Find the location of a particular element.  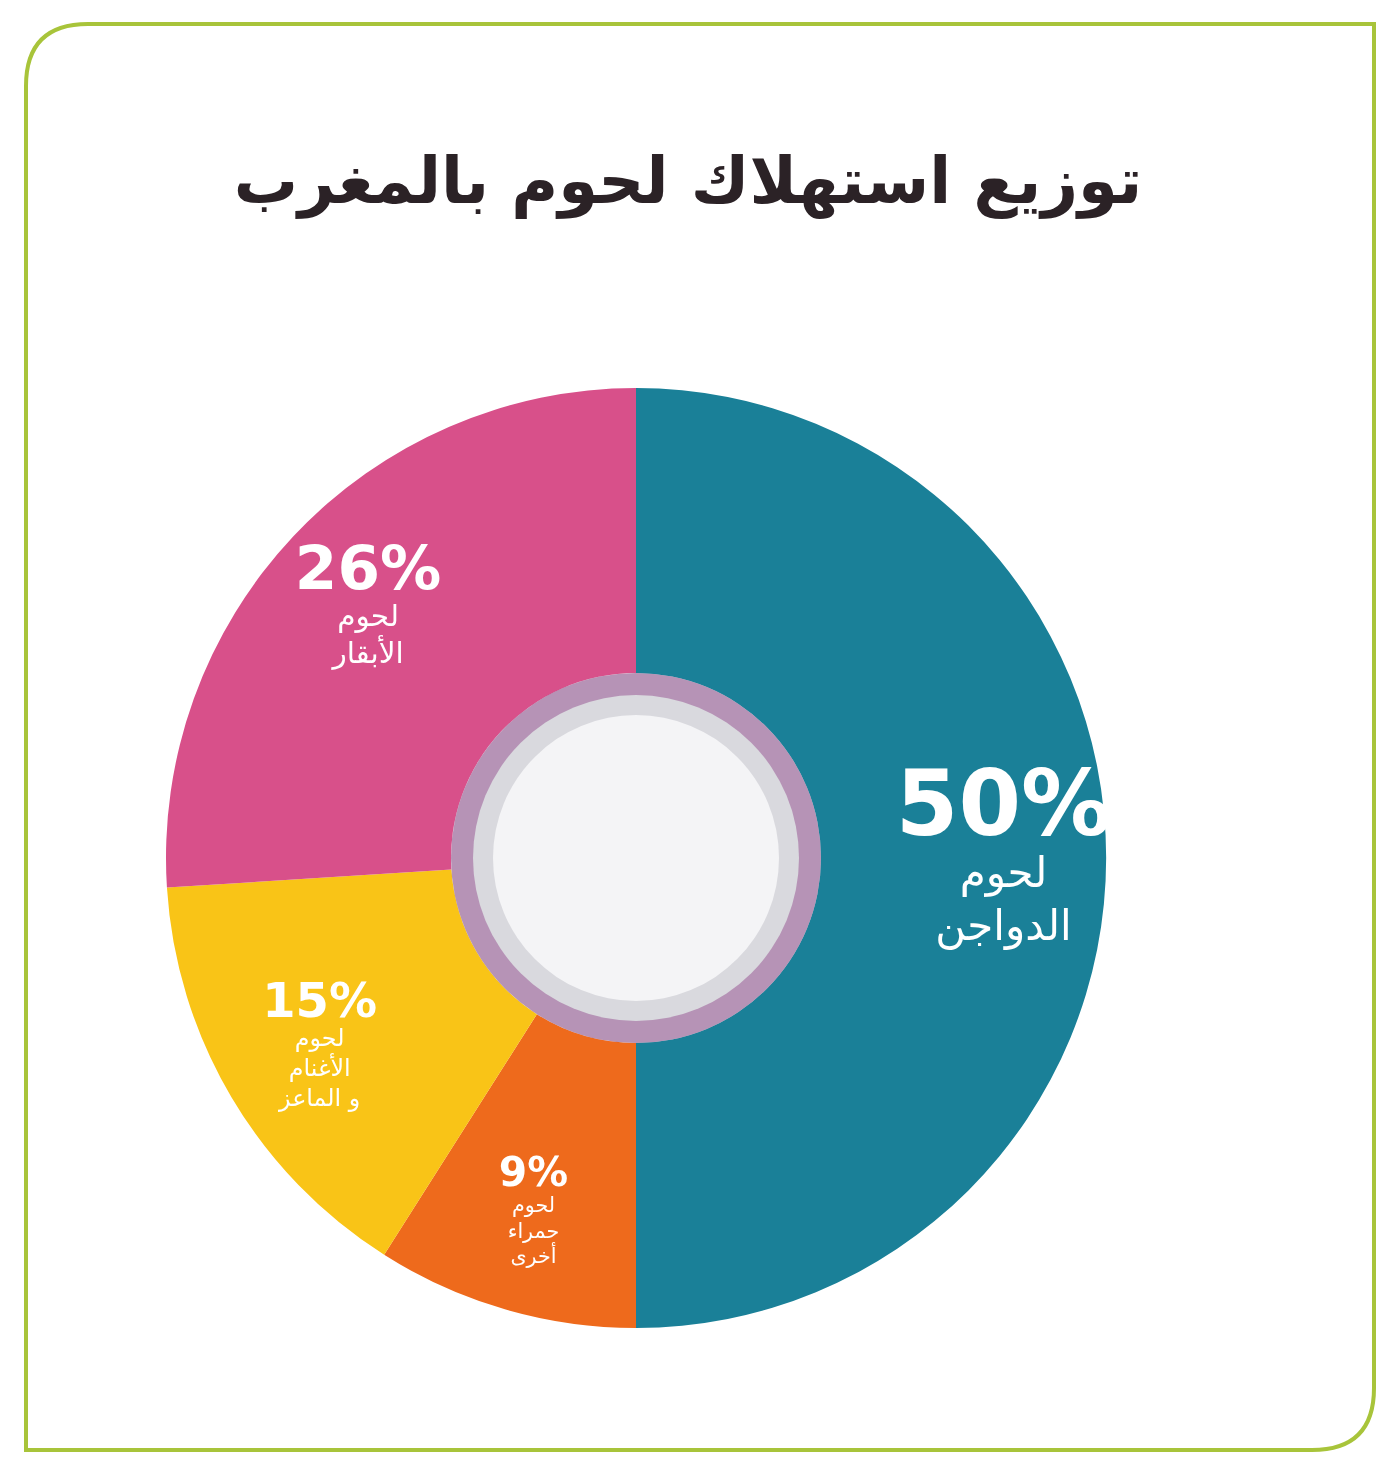

chart-title: توزيع استهلاك لحوم بالمغرب is located at coordinates (688, 181).